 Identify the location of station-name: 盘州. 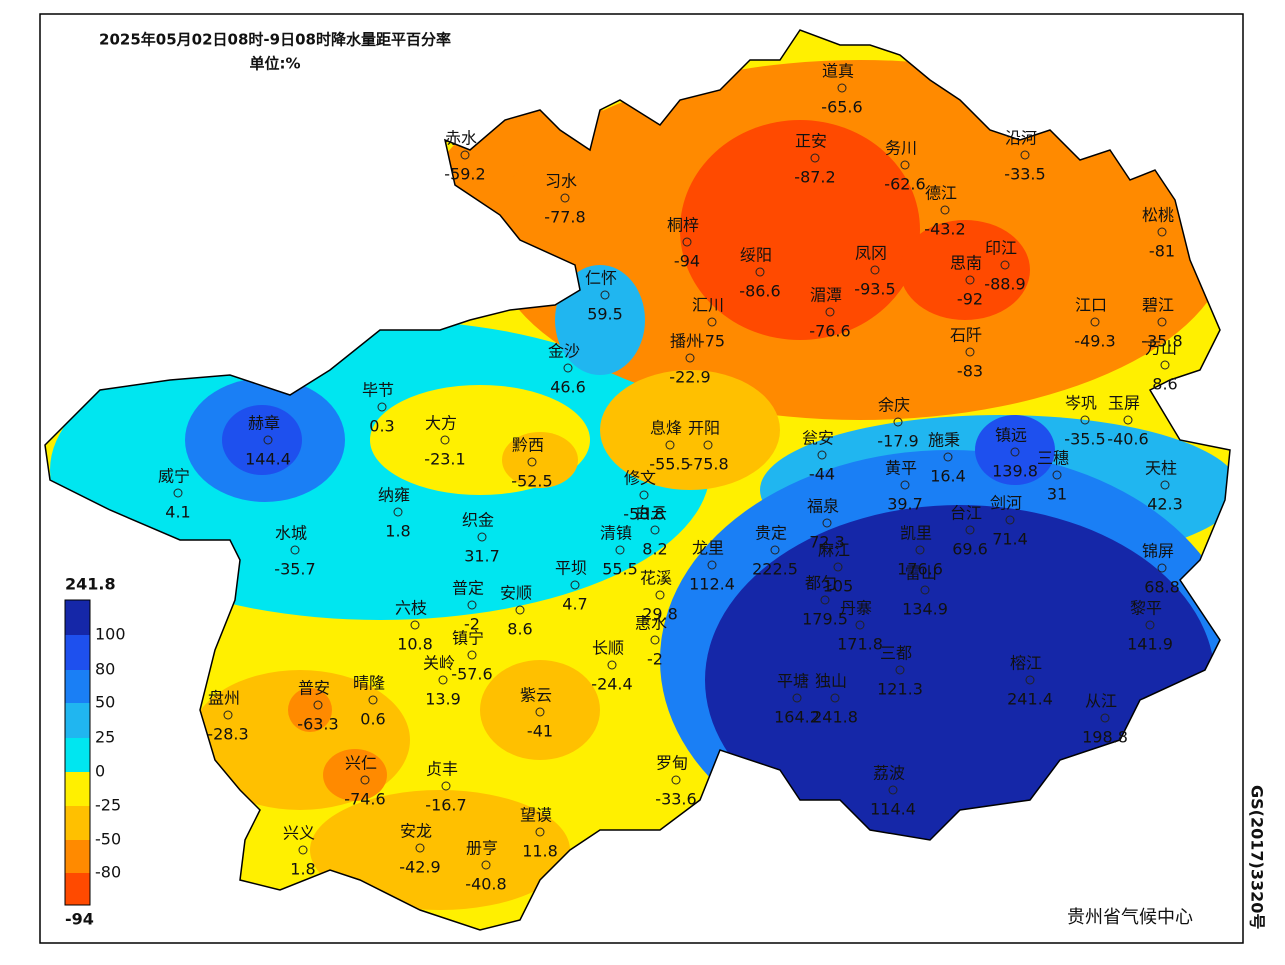
(224, 698).